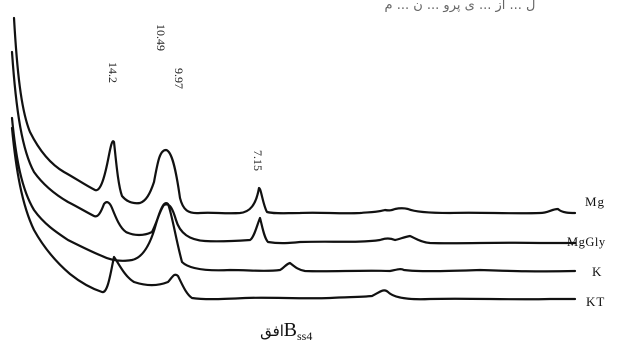 The image size is (618, 345). I want to click on series-label-kt: KT, so click(595, 301).